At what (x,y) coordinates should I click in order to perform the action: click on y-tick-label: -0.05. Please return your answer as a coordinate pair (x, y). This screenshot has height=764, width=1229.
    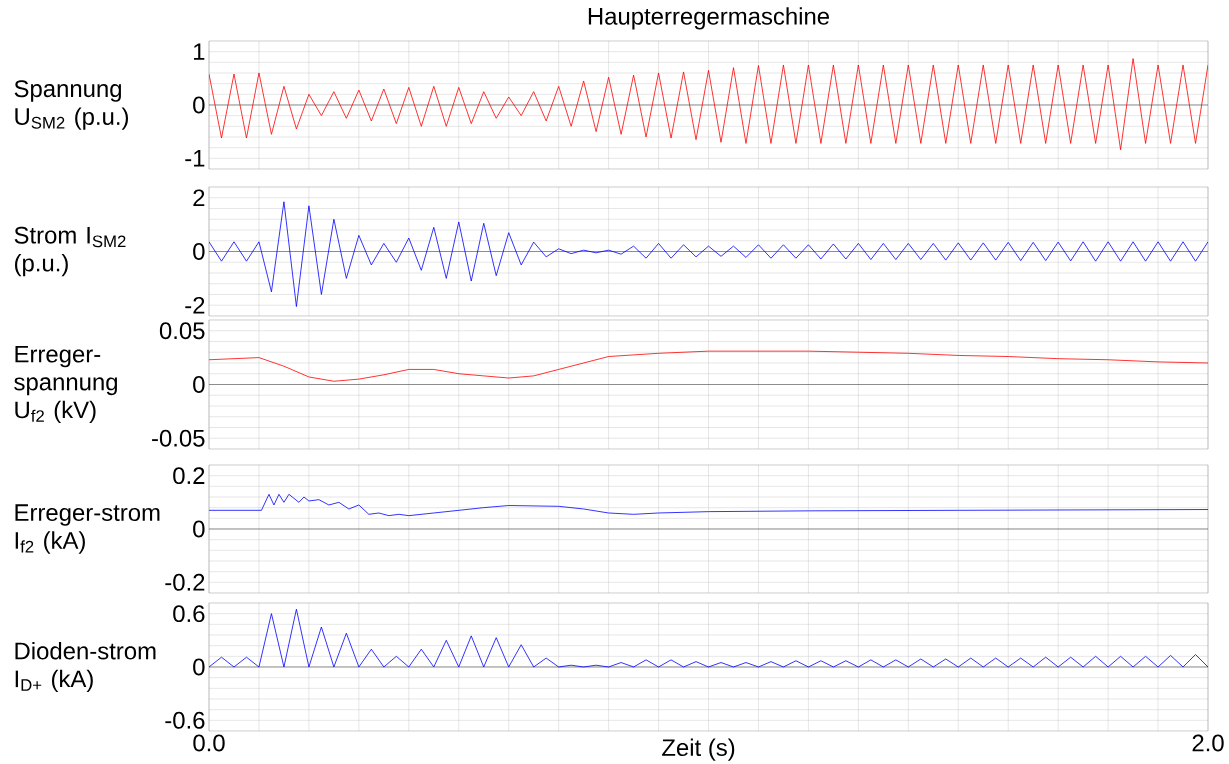
    Looking at the image, I should click on (178, 438).